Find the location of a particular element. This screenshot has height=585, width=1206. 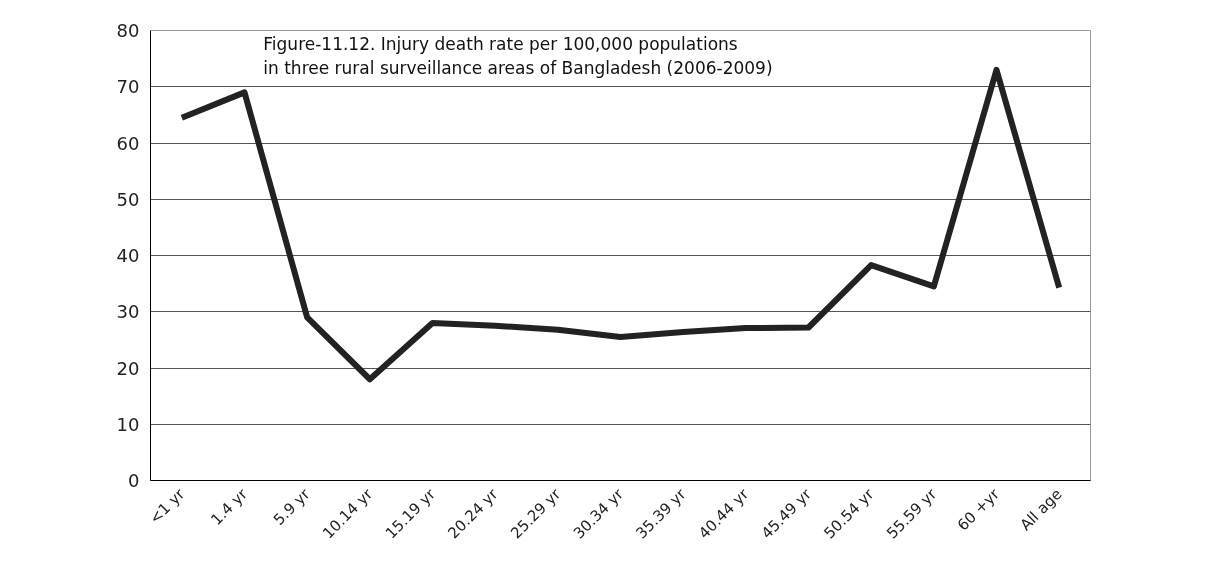

x-tick-label: 5.9 yr is located at coordinates (292, 506).